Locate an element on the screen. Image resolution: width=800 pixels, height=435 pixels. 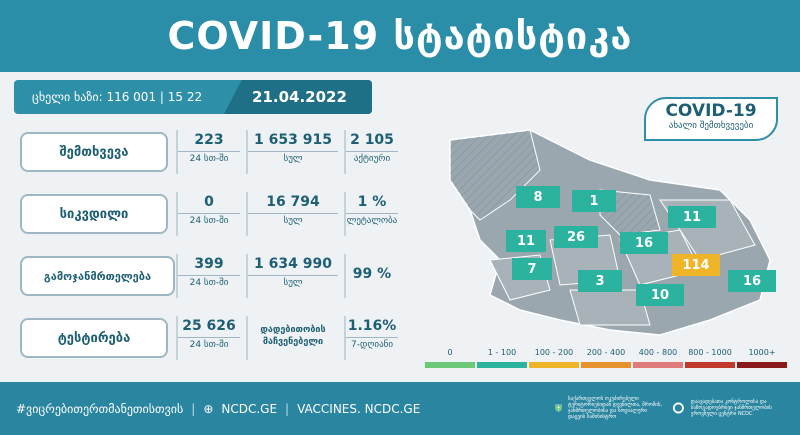
stat-cell-24h: 223 24 სთ-ში is located at coordinates (208, 152).